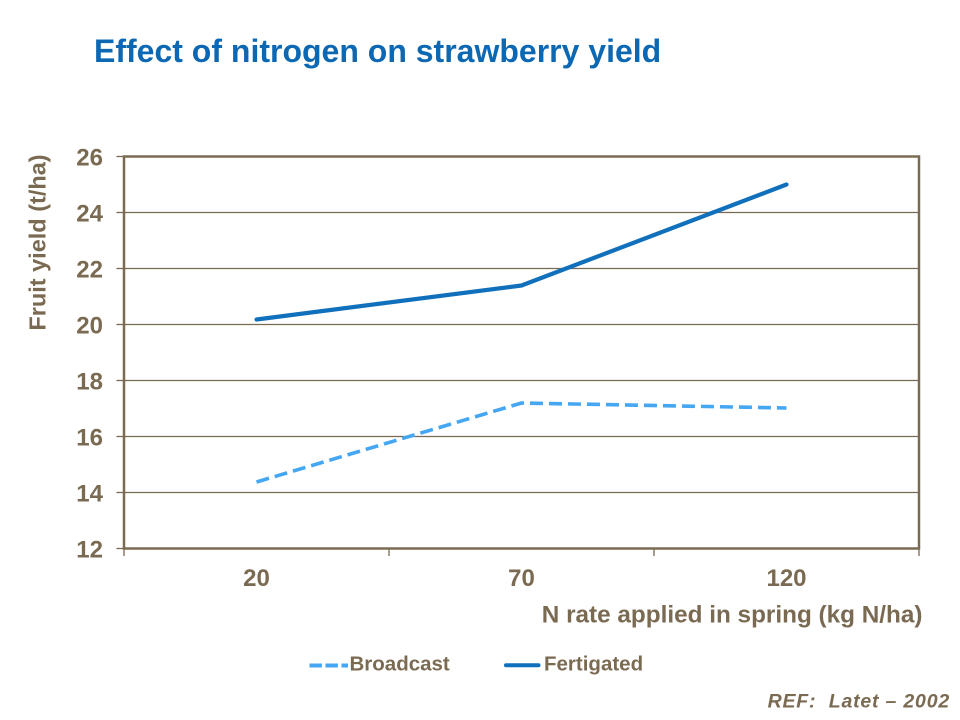 The width and height of the screenshot is (960, 720). I want to click on svg-text: 14, so click(89, 494).